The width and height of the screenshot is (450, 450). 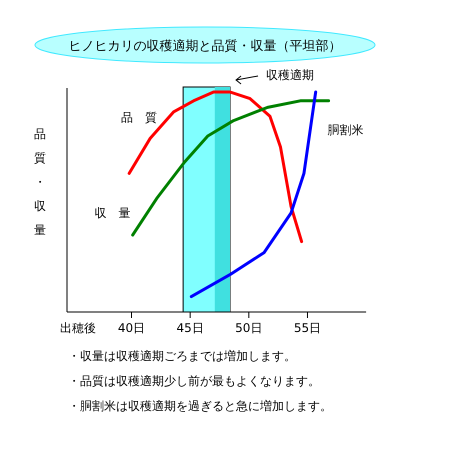 What do you see at coordinates (346, 130) in the screenshot?
I see `series-label: 胴割米` at bounding box center [346, 130].